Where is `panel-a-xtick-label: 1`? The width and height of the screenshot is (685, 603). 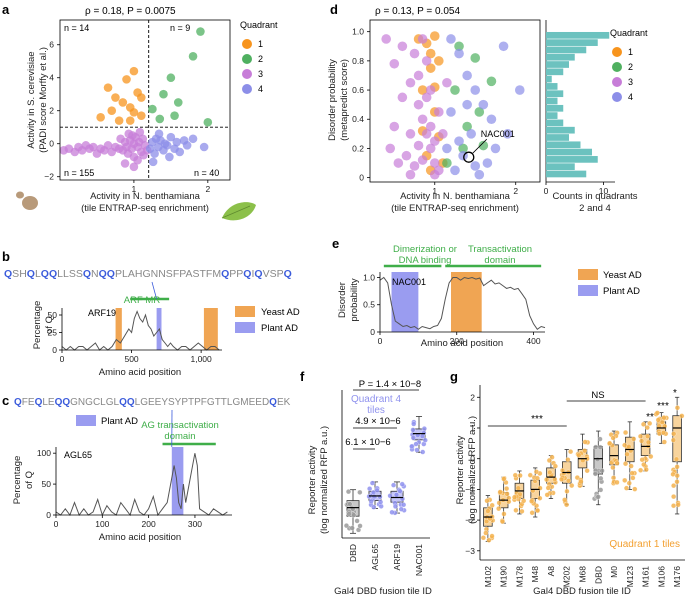 panel-a-xtick-label: 1 is located at coordinates (134, 189).